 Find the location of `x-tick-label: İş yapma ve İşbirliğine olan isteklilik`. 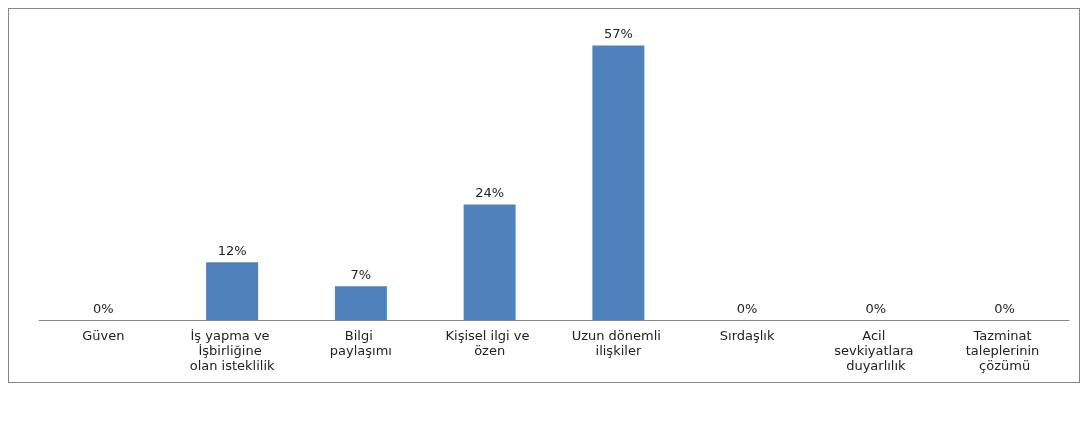

x-tick-label: İş yapma ve İşbirliğine olan isteklilik is located at coordinates (232, 350).